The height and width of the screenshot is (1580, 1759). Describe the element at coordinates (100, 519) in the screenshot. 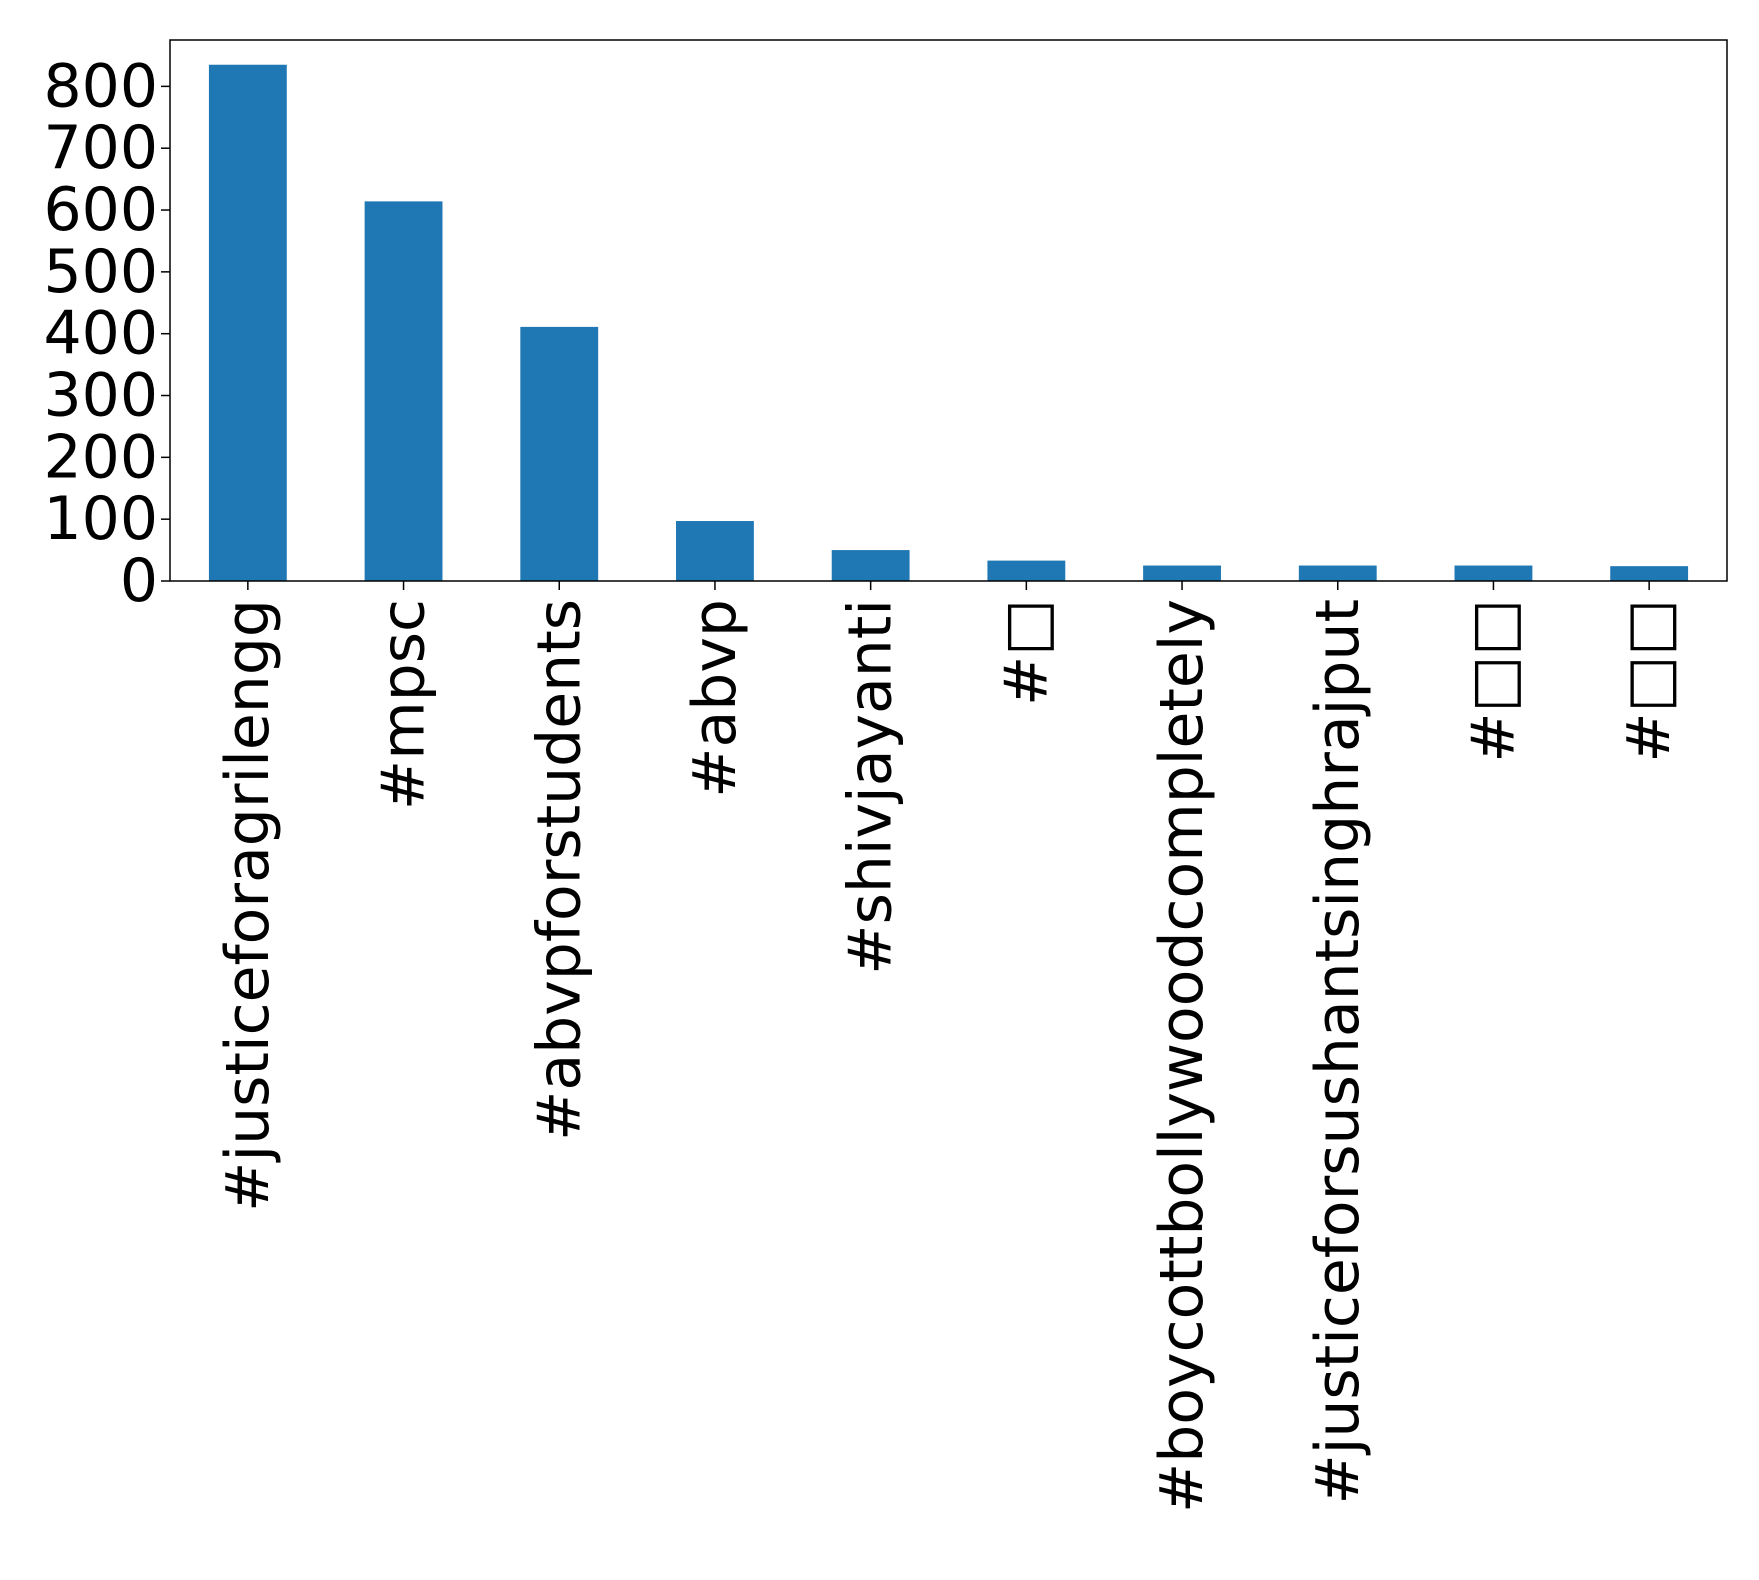

I see `y-tick-label: 100` at that location.